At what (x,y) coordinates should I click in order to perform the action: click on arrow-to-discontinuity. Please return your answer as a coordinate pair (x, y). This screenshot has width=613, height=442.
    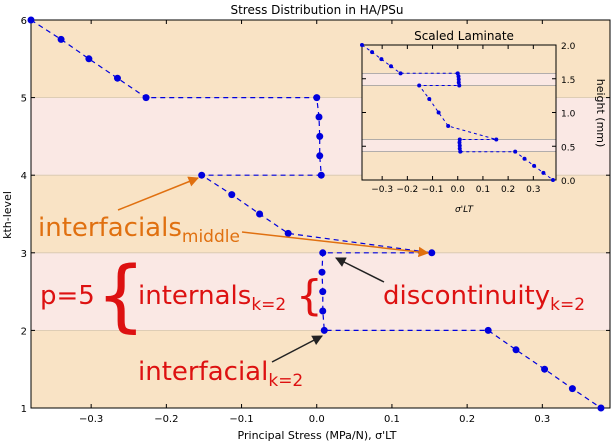
    Looking at the image, I should click on (360, 270).